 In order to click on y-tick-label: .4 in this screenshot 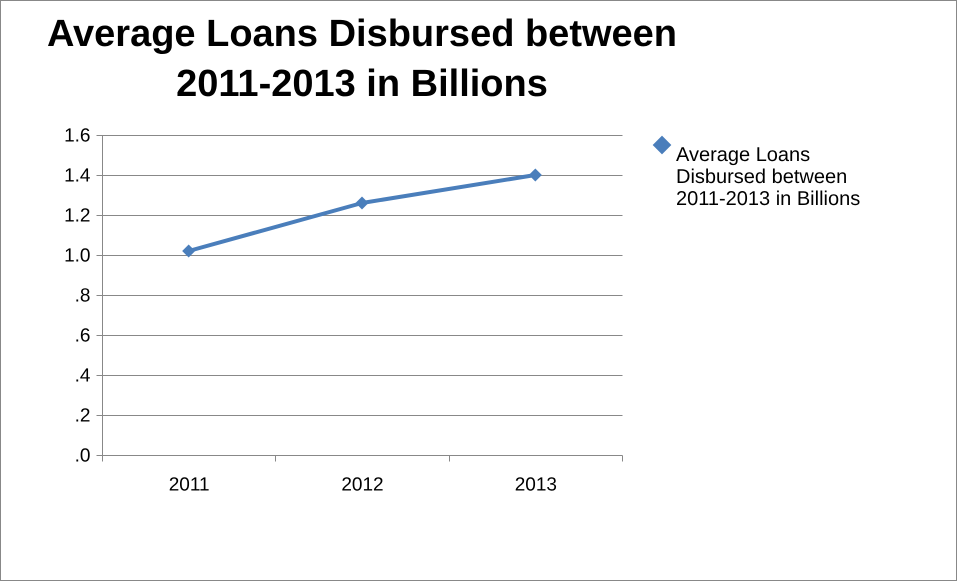, I will do `click(82, 376)`.